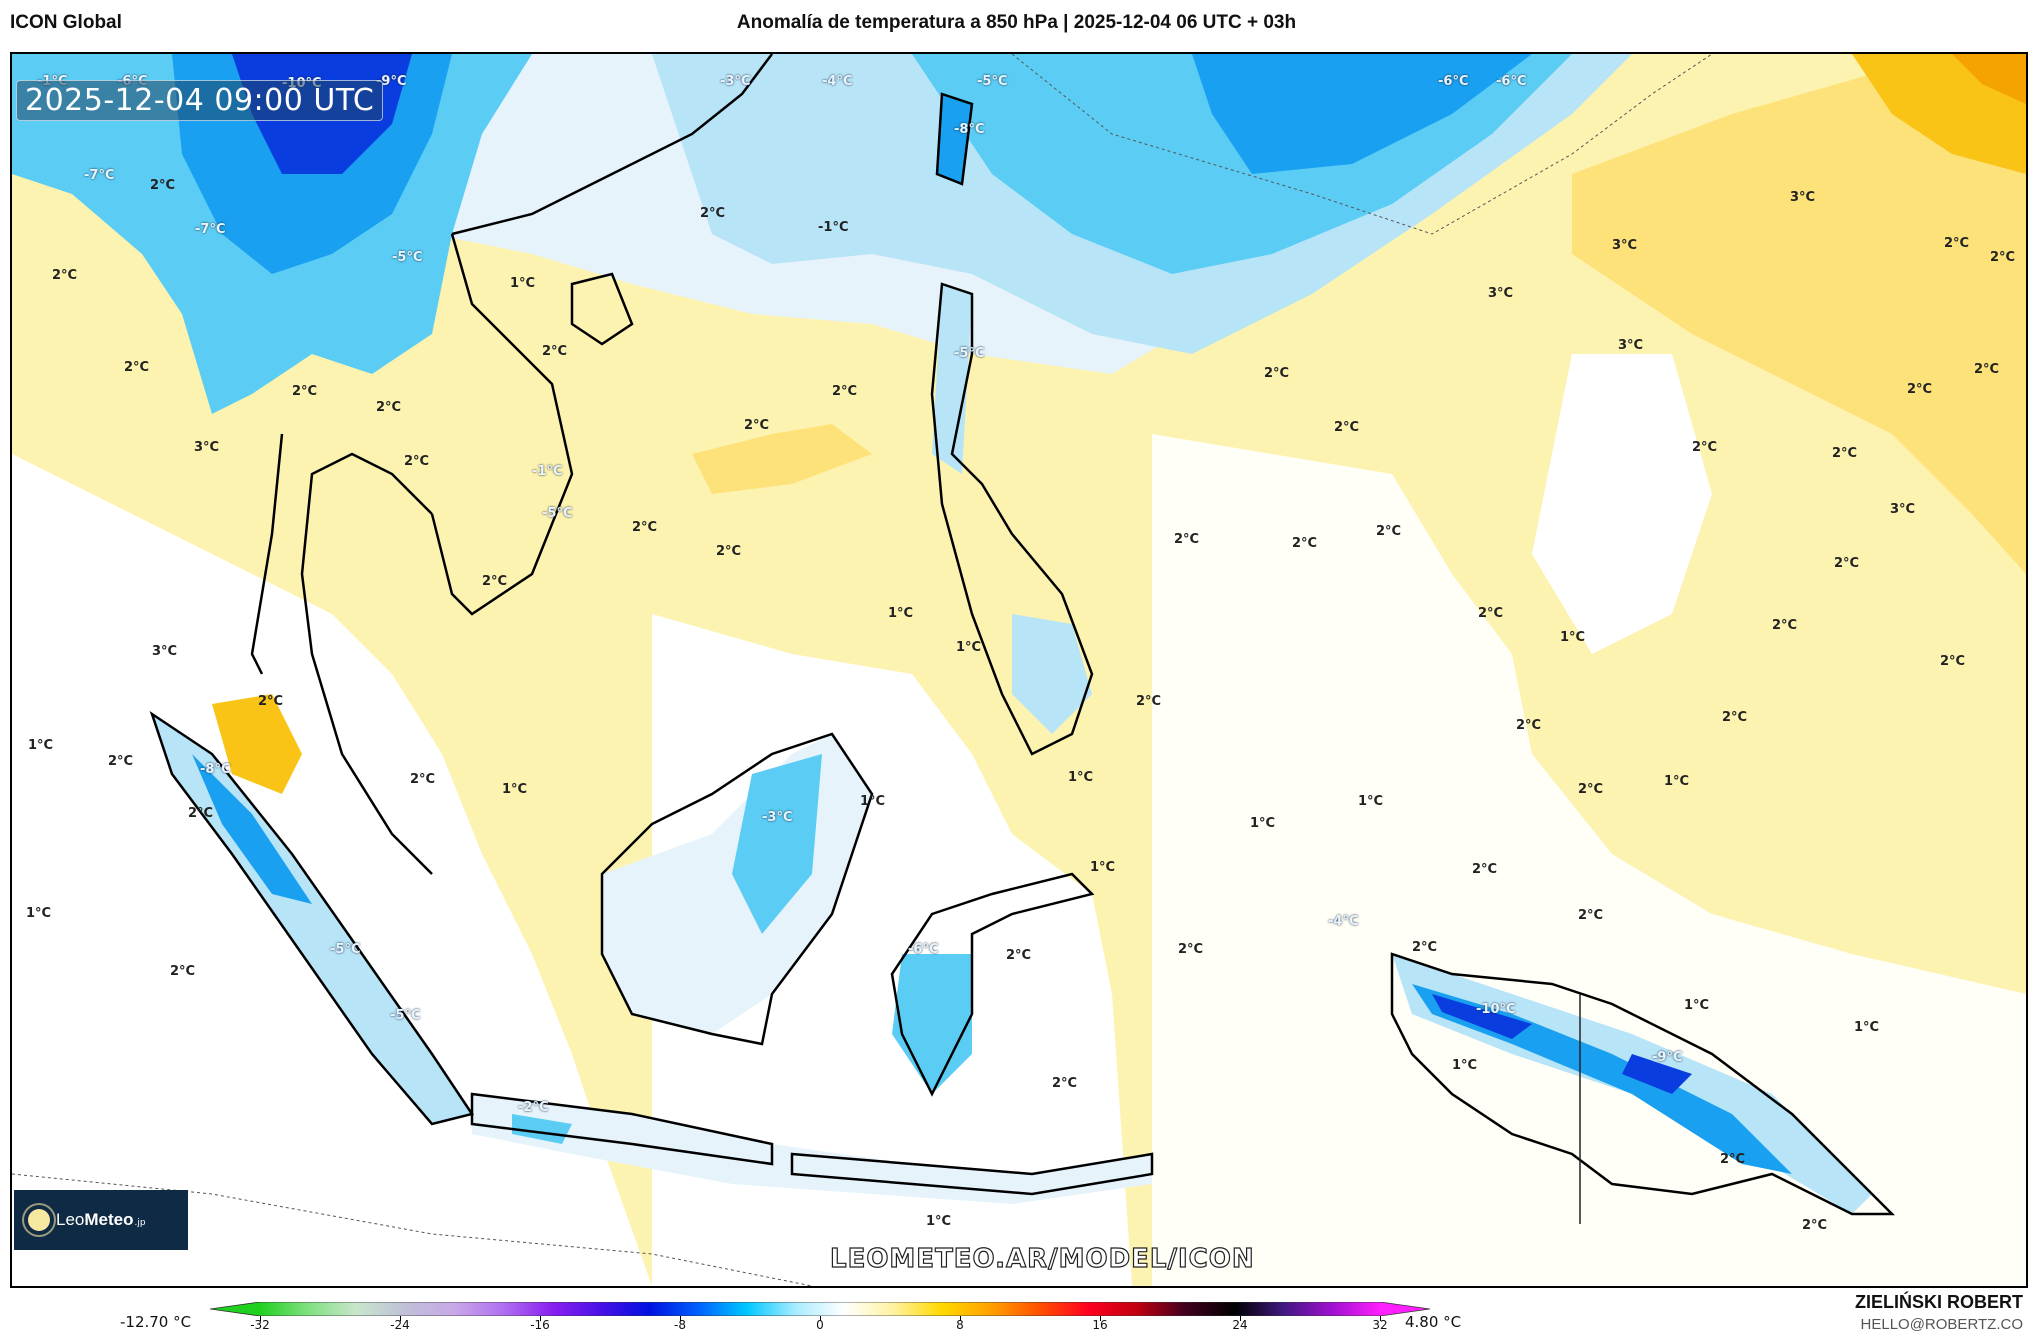 This screenshot has width=2033, height=1339. What do you see at coordinates (820, 1325) in the screenshot?
I see `colorbar-tick-label: 0` at bounding box center [820, 1325].